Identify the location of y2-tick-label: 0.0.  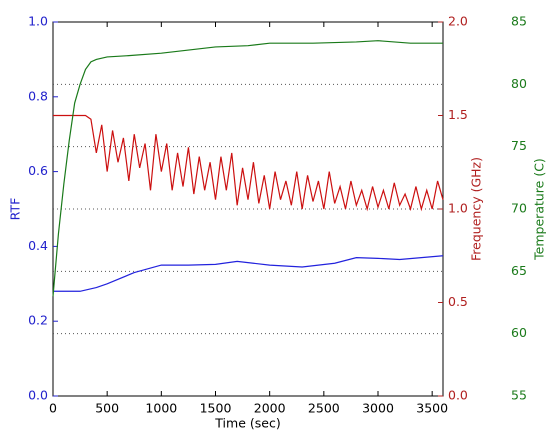
(458, 395).